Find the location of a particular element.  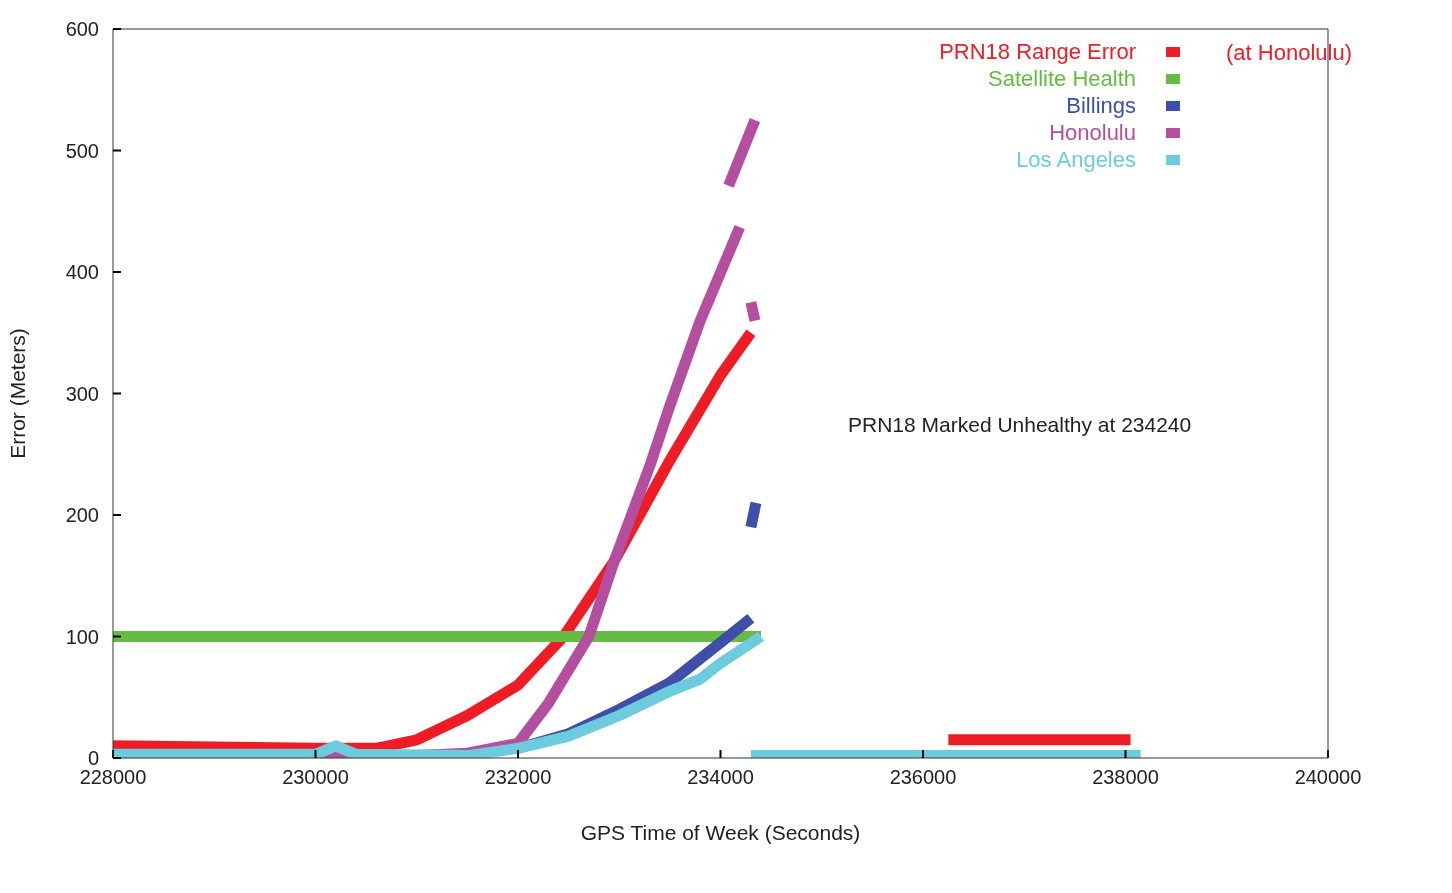

y-tick-label: 200 is located at coordinates (82, 515).